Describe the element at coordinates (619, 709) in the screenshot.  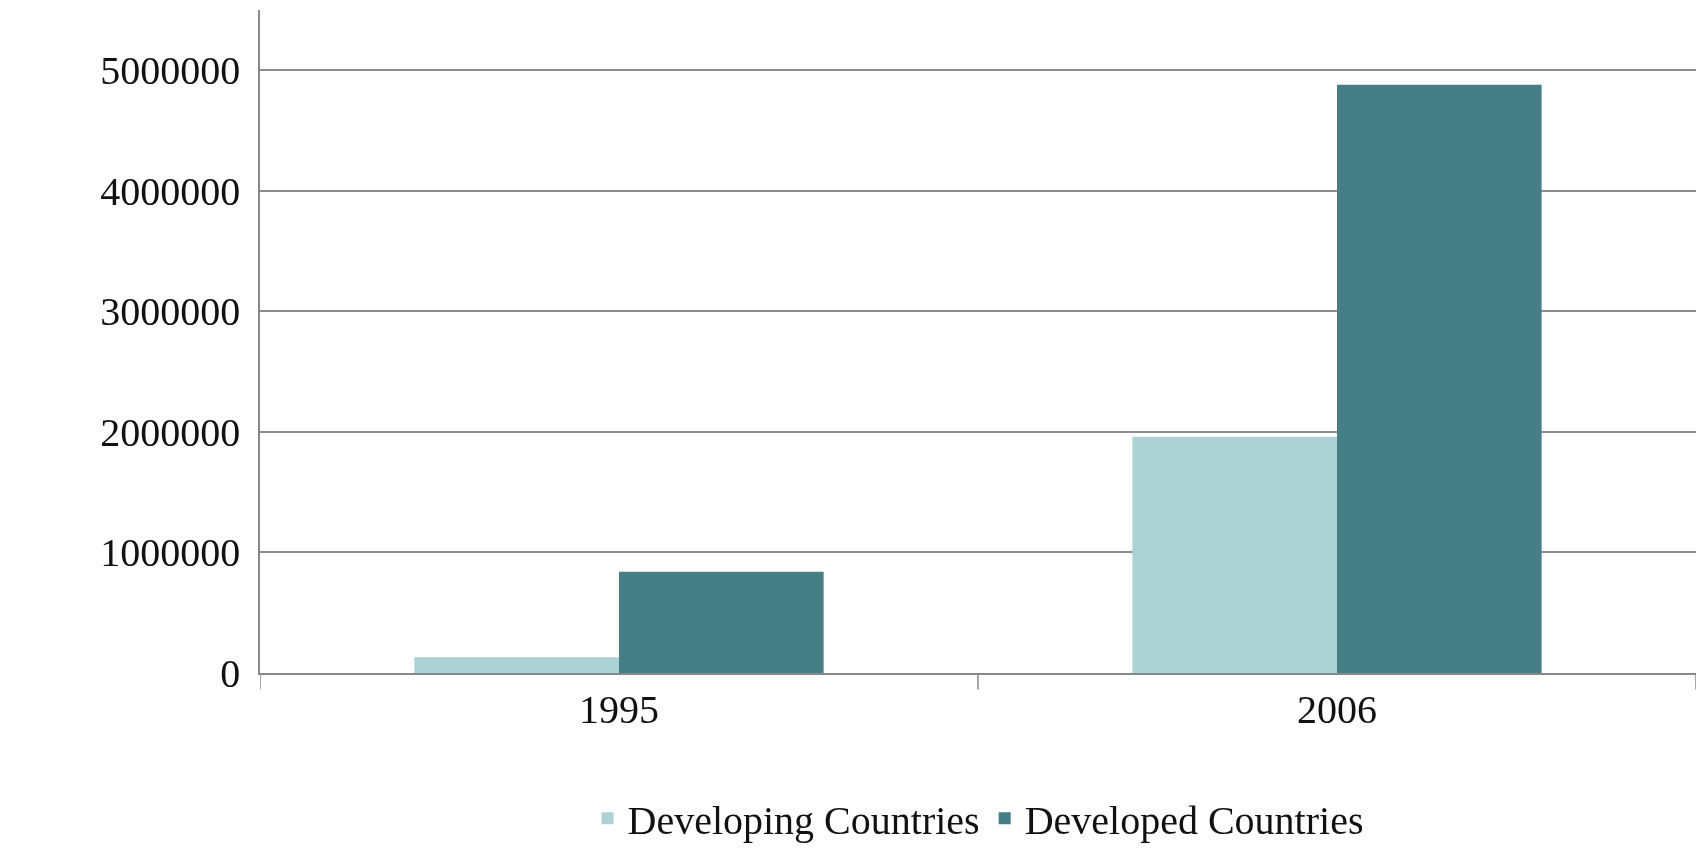
I see `x-tick-label: 1995` at that location.